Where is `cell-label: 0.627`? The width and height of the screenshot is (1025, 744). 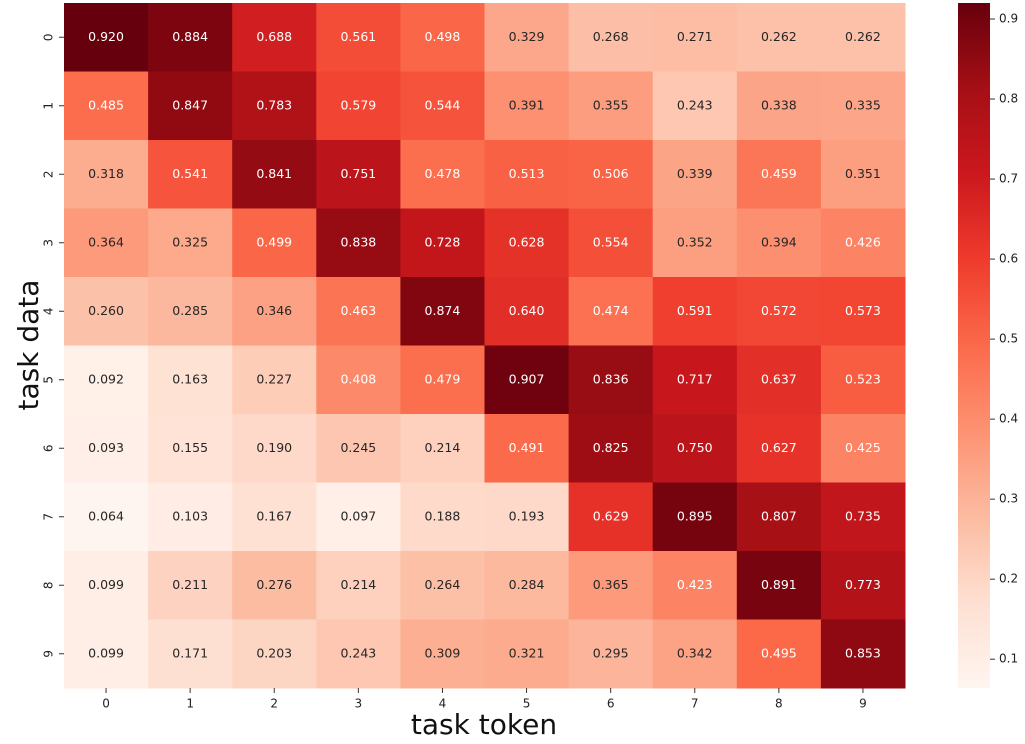
cell-label: 0.627 is located at coordinates (779, 447).